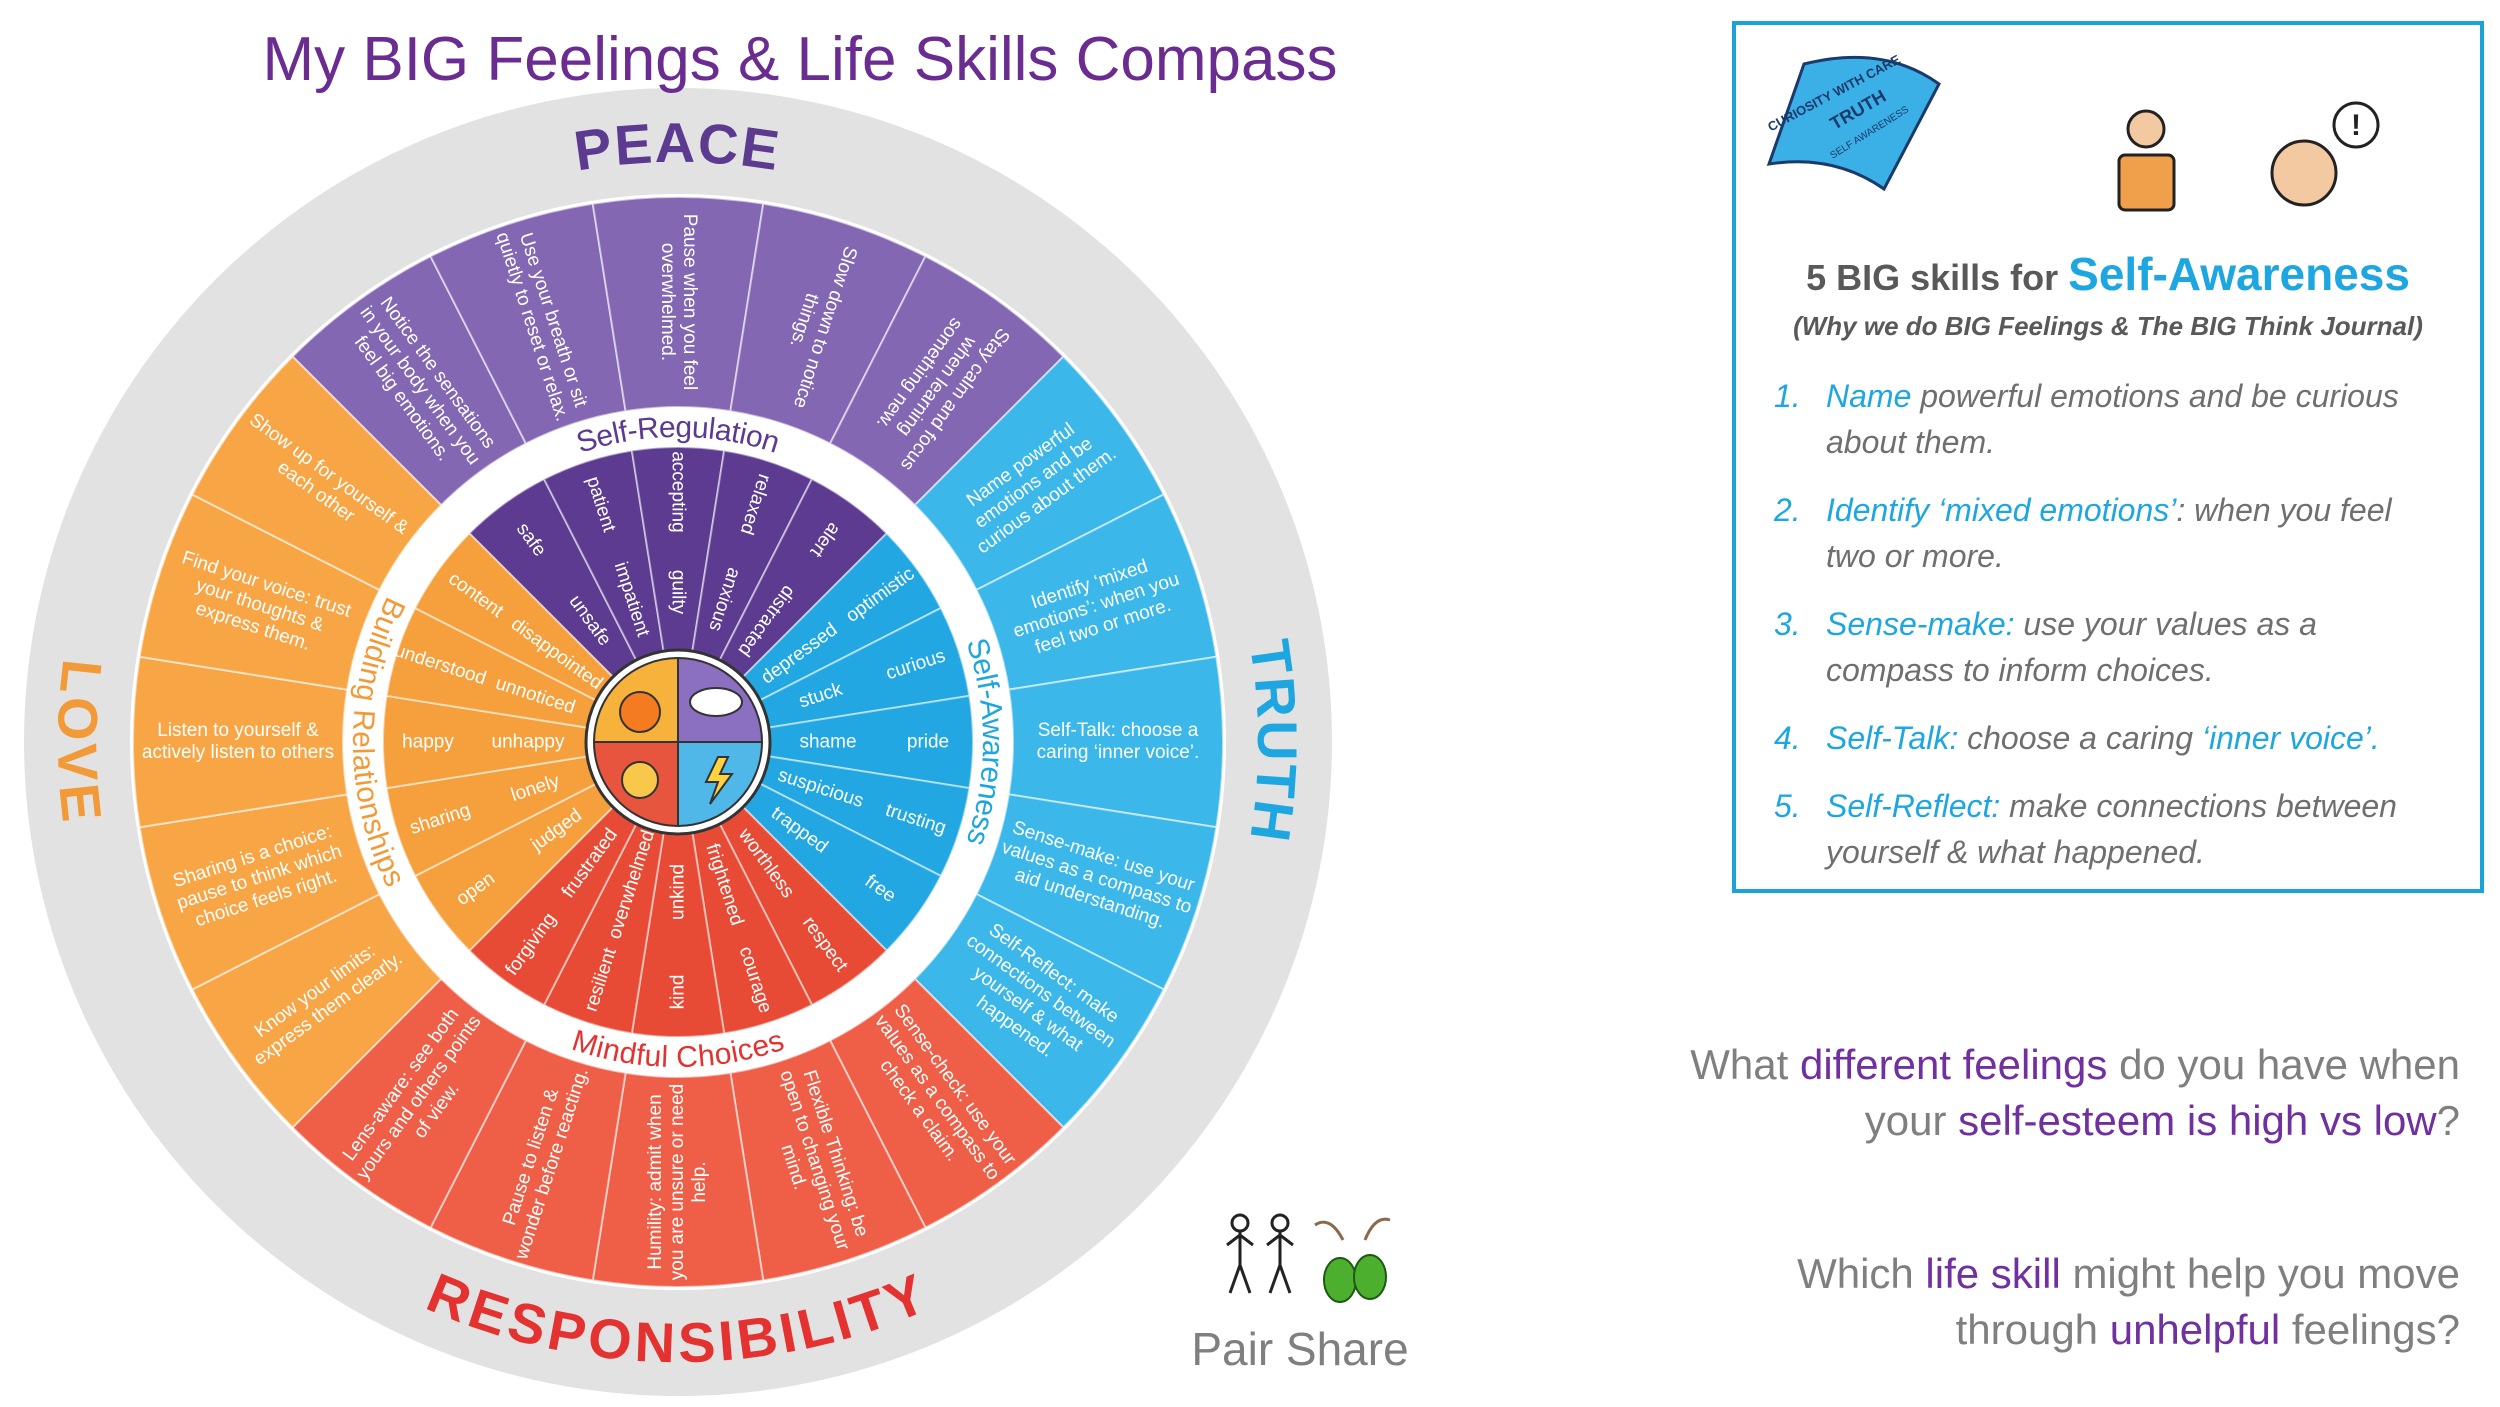 Image resolution: width=2500 pixels, height=1407 pixels. I want to click on truth-fan-icon, so click(1853, 123).